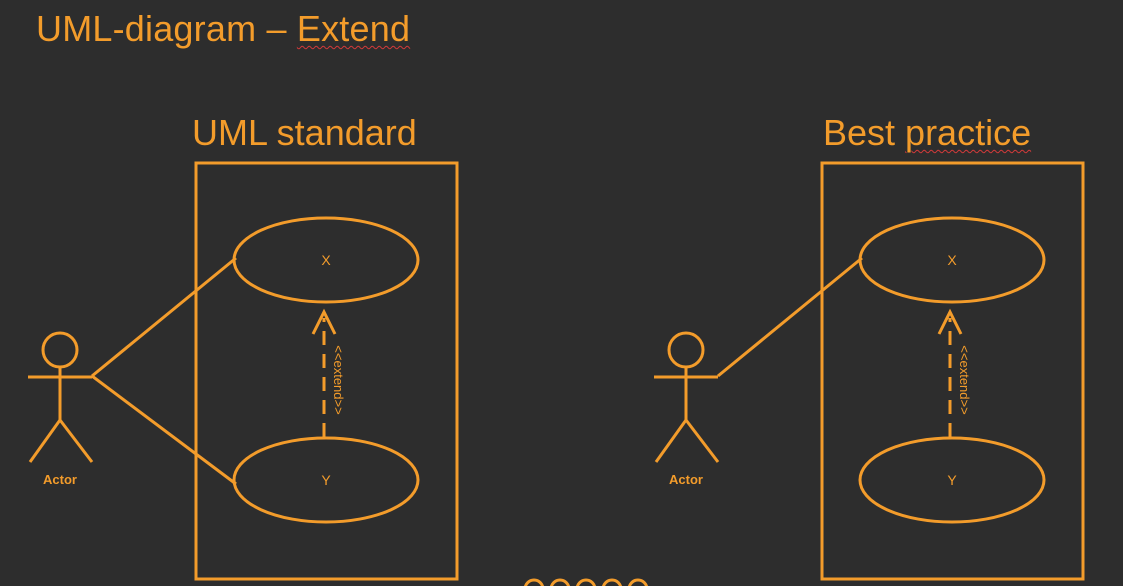  I want to click on use-case-x-label-right: X, so click(952, 260).